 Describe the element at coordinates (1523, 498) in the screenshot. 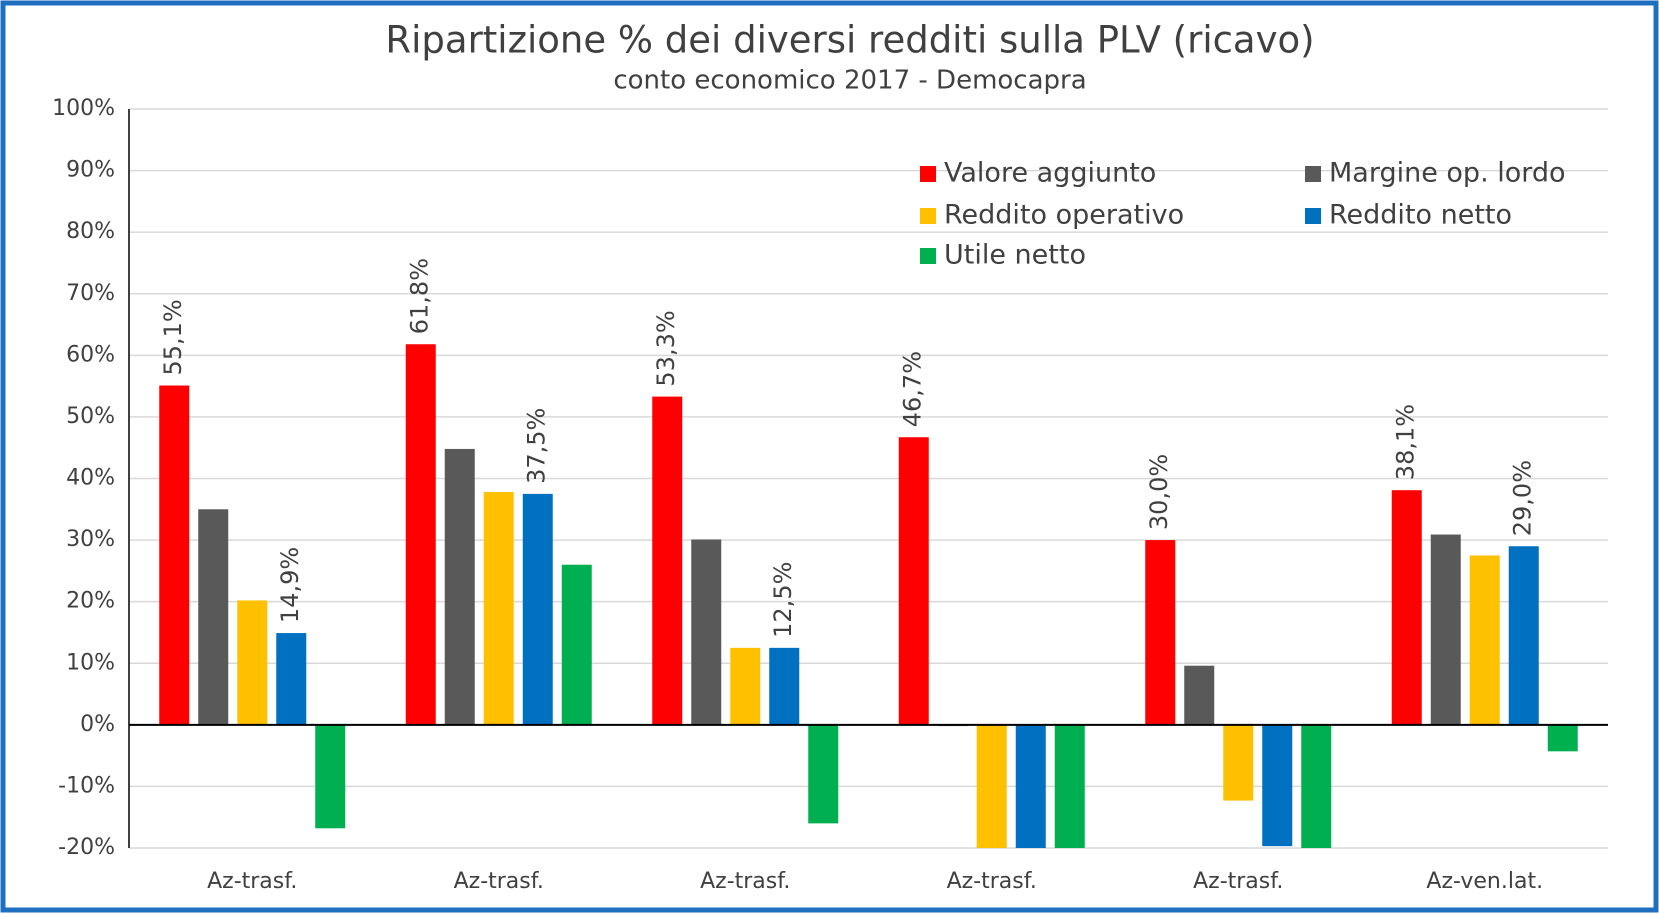

I see `data-label: 29,0%` at that location.